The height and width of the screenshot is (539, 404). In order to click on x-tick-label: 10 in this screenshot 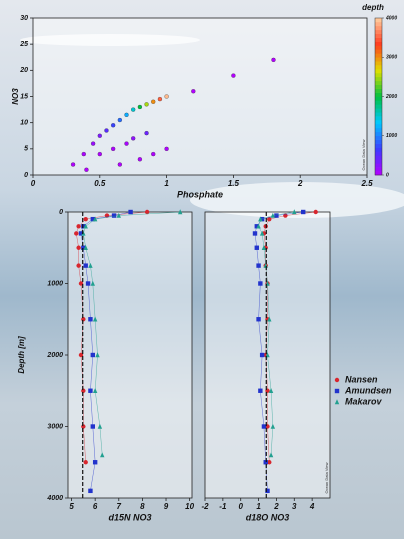, I will do `click(189, 506)`.